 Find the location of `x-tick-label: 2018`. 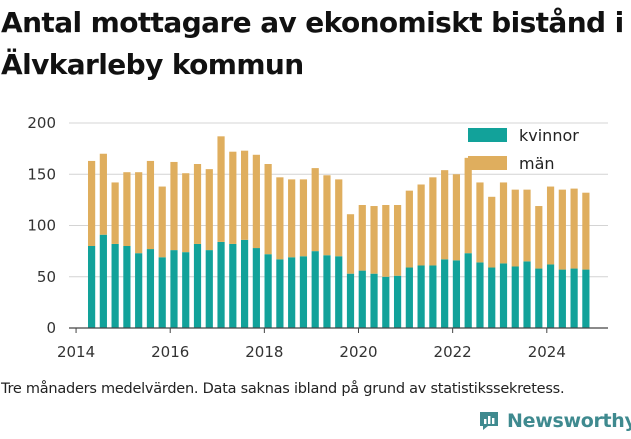

x-tick-label: 2018 is located at coordinates (264, 352).